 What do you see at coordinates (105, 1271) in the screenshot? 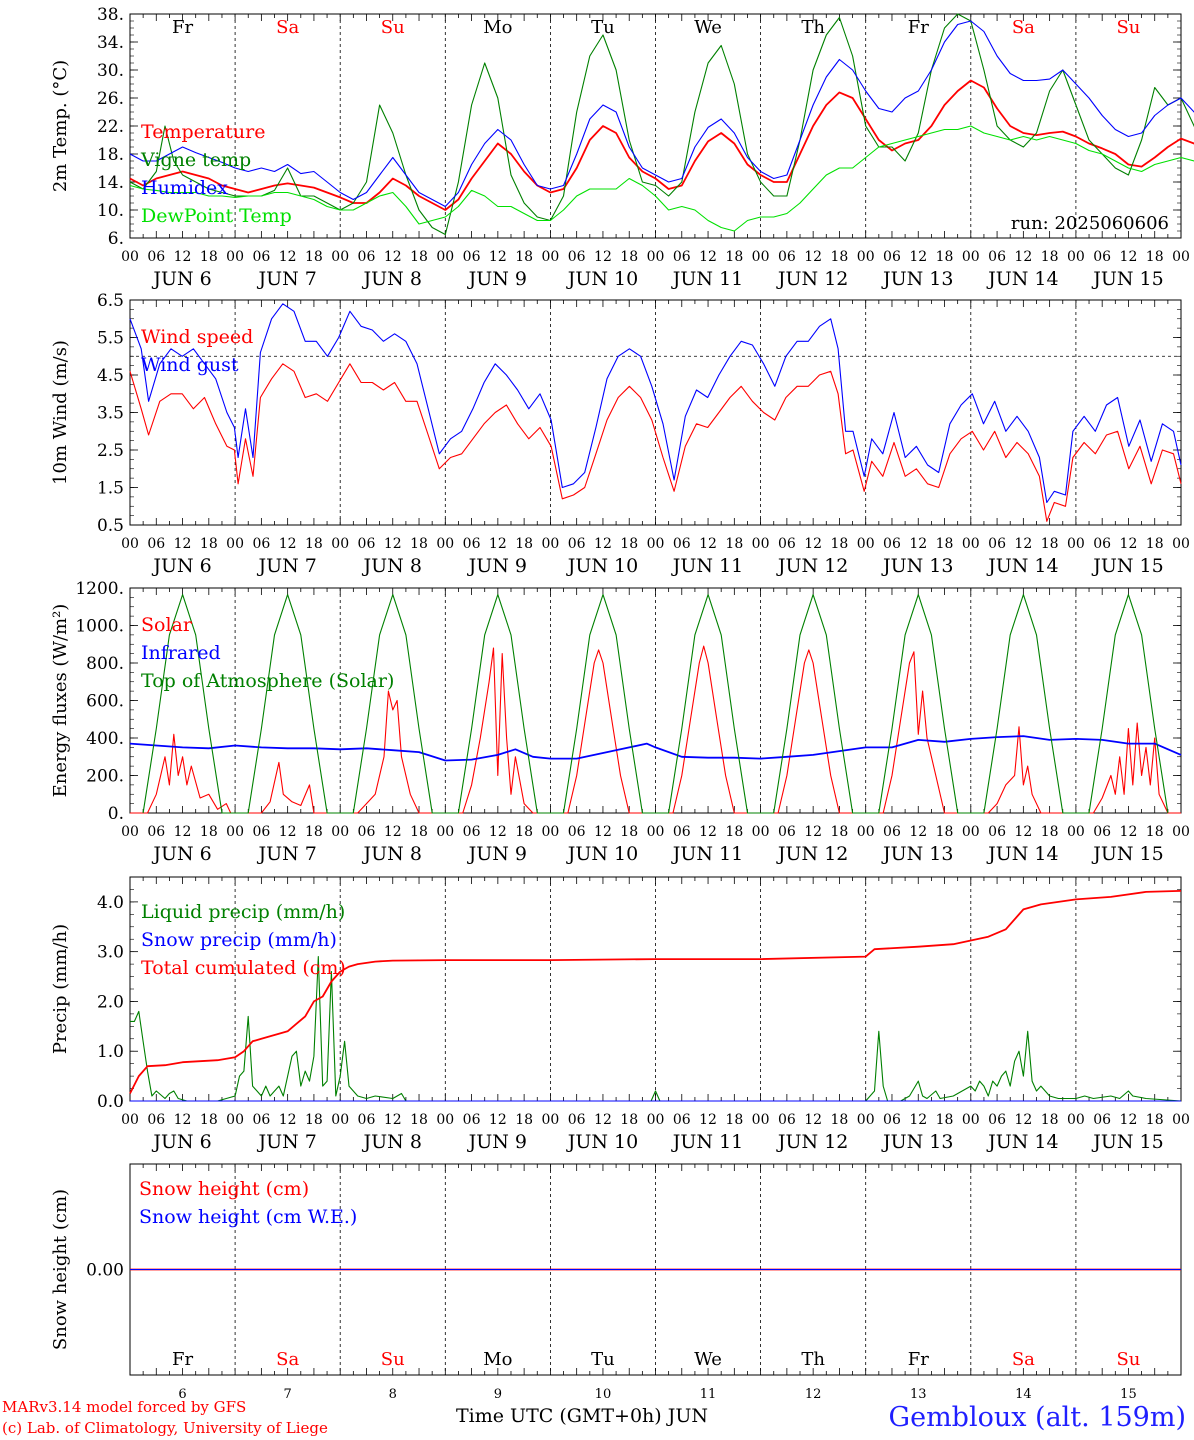
I see `y-tick-label: 0.00` at bounding box center [105, 1271].